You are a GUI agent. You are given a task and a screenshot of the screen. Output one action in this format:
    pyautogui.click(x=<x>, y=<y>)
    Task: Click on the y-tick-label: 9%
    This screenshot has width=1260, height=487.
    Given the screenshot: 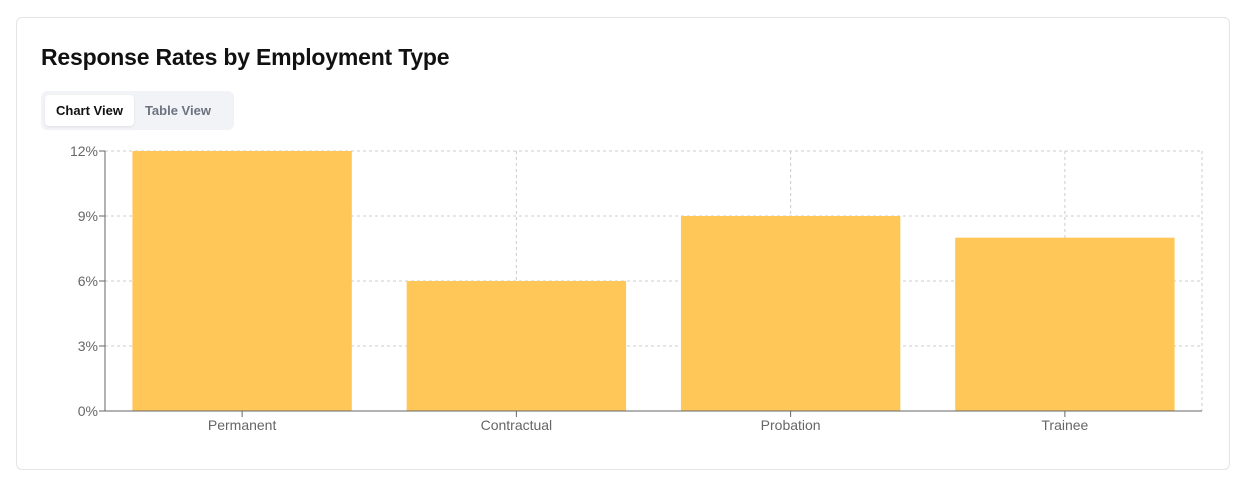 What is the action you would take?
    pyautogui.click(x=88, y=216)
    